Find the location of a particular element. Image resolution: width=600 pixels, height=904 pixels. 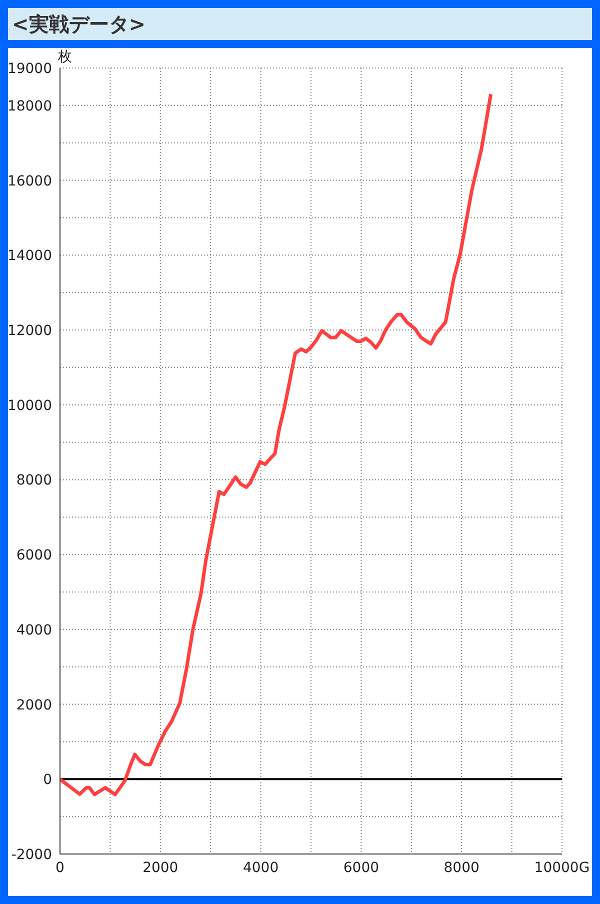

x-tick-label: 6000 is located at coordinates (361, 868).